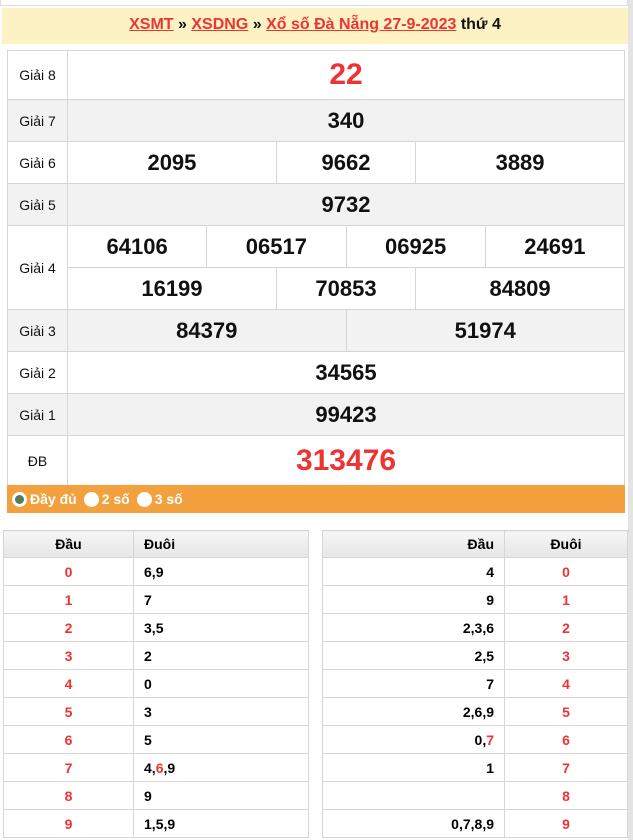 The width and height of the screenshot is (633, 840). I want to click on radio-checked-icon, so click(19, 499).